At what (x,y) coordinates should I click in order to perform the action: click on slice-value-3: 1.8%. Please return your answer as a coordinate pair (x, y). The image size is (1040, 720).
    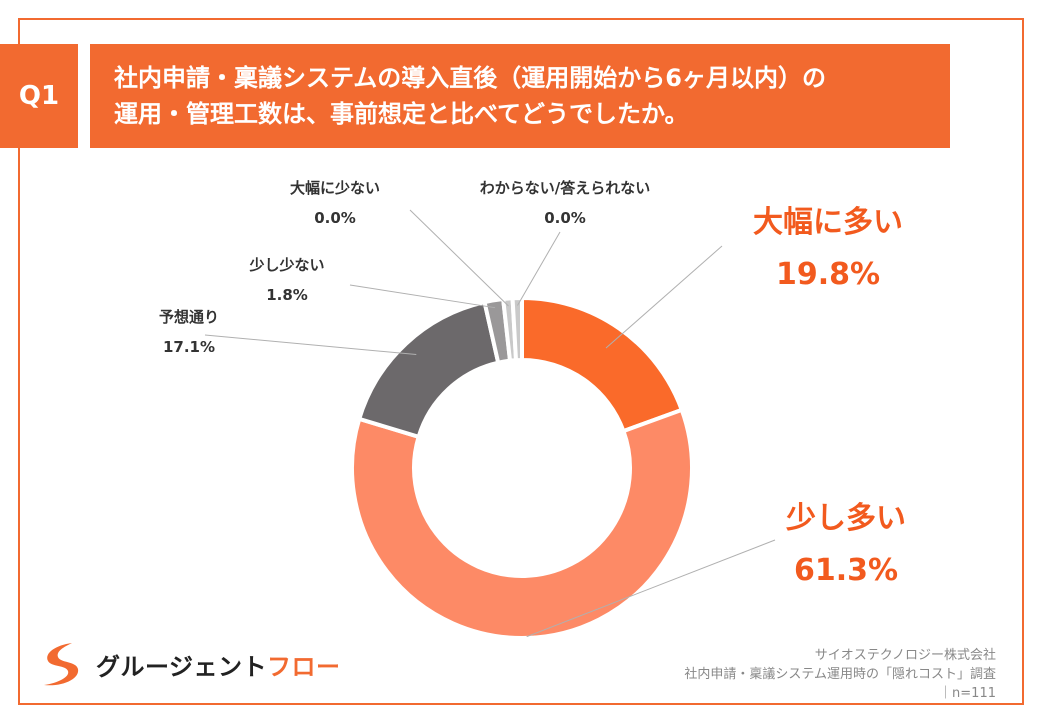
    Looking at the image, I should click on (287, 295).